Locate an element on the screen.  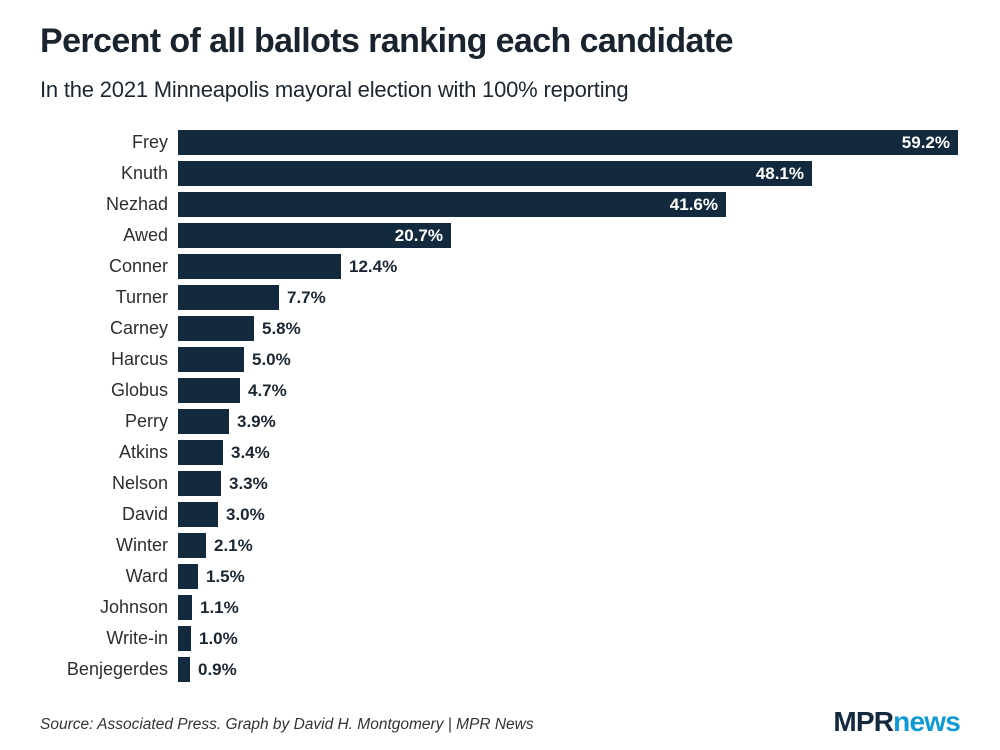
bar-track: 2.1% is located at coordinates (569, 546).